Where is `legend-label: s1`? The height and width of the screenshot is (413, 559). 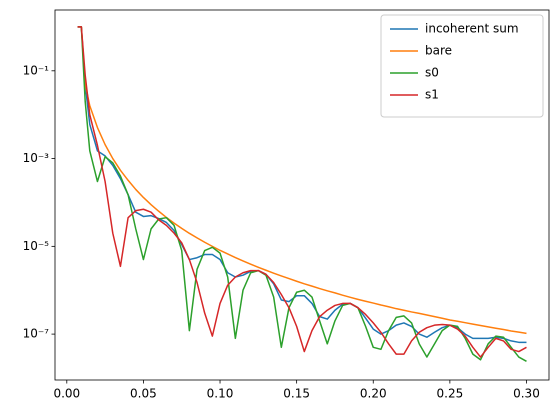 legend-label: s1 is located at coordinates (432, 95).